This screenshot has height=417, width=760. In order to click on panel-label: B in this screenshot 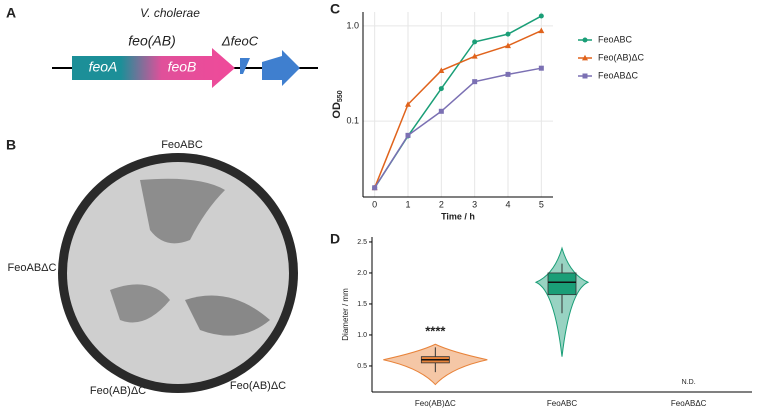, I will do `click(11, 145)`.